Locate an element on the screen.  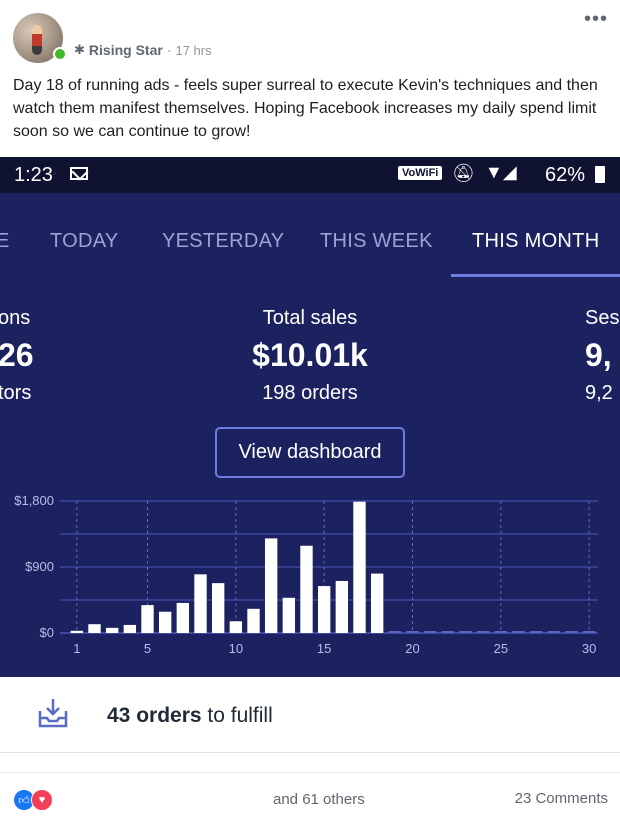
stat-right-value-wrap: 9, is located at coordinates (598, 355).